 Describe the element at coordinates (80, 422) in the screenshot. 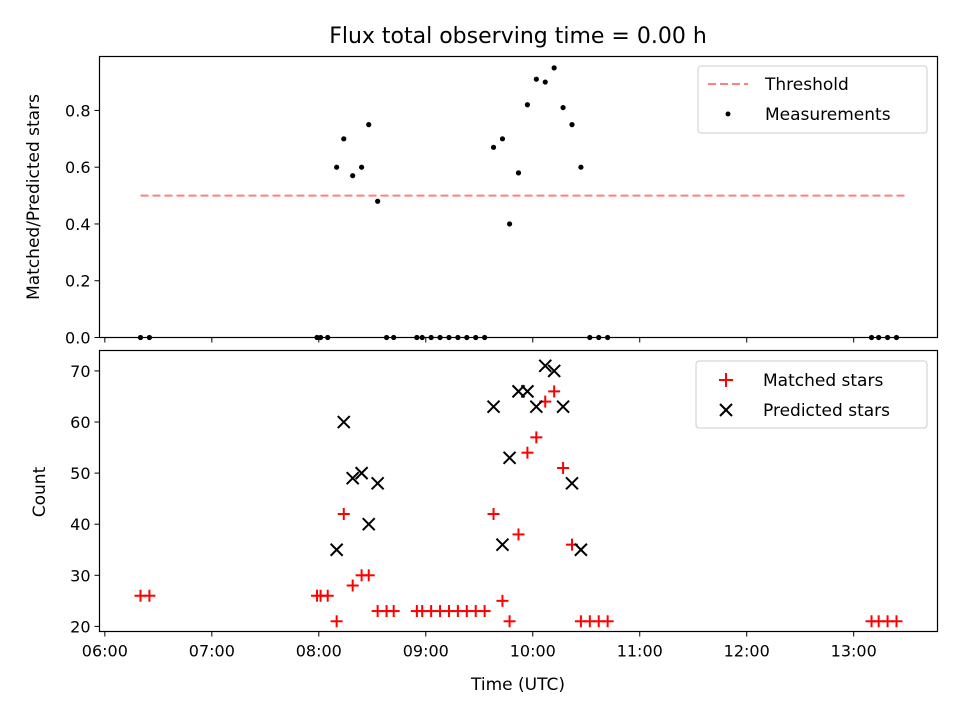

I see `bottom-y-tick-label: 60` at that location.